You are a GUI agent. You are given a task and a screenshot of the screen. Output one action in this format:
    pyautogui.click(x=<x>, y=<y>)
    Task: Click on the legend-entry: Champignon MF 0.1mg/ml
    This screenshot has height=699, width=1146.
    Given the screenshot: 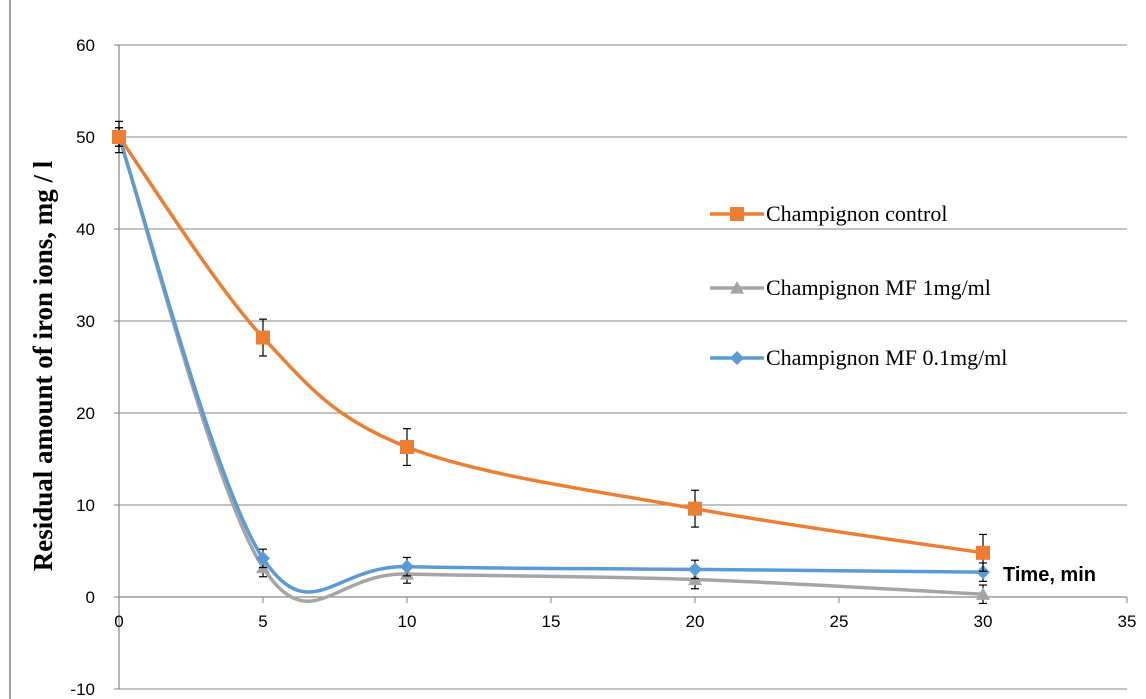 What is the action you would take?
    pyautogui.click(x=858, y=357)
    